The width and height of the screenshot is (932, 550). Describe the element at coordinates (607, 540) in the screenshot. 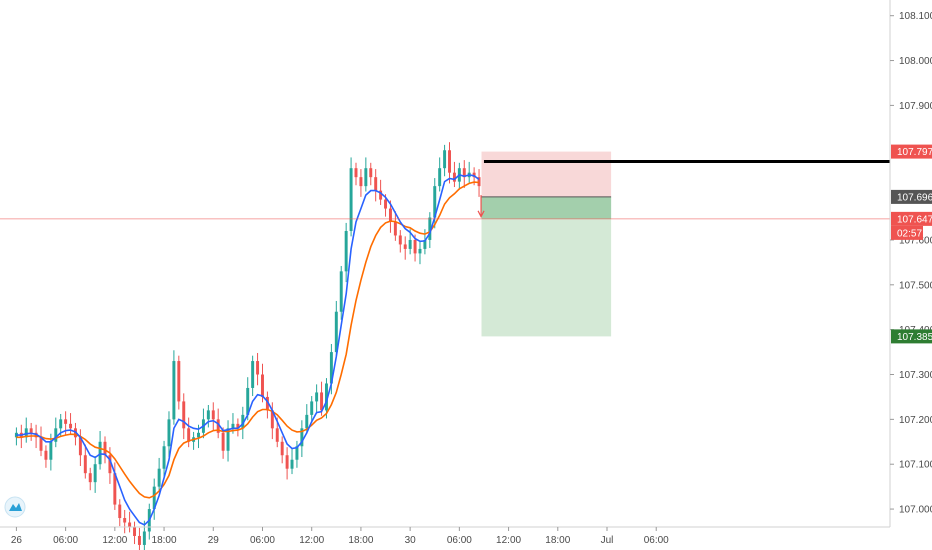

I see `x-tick-label: Jul` at that location.